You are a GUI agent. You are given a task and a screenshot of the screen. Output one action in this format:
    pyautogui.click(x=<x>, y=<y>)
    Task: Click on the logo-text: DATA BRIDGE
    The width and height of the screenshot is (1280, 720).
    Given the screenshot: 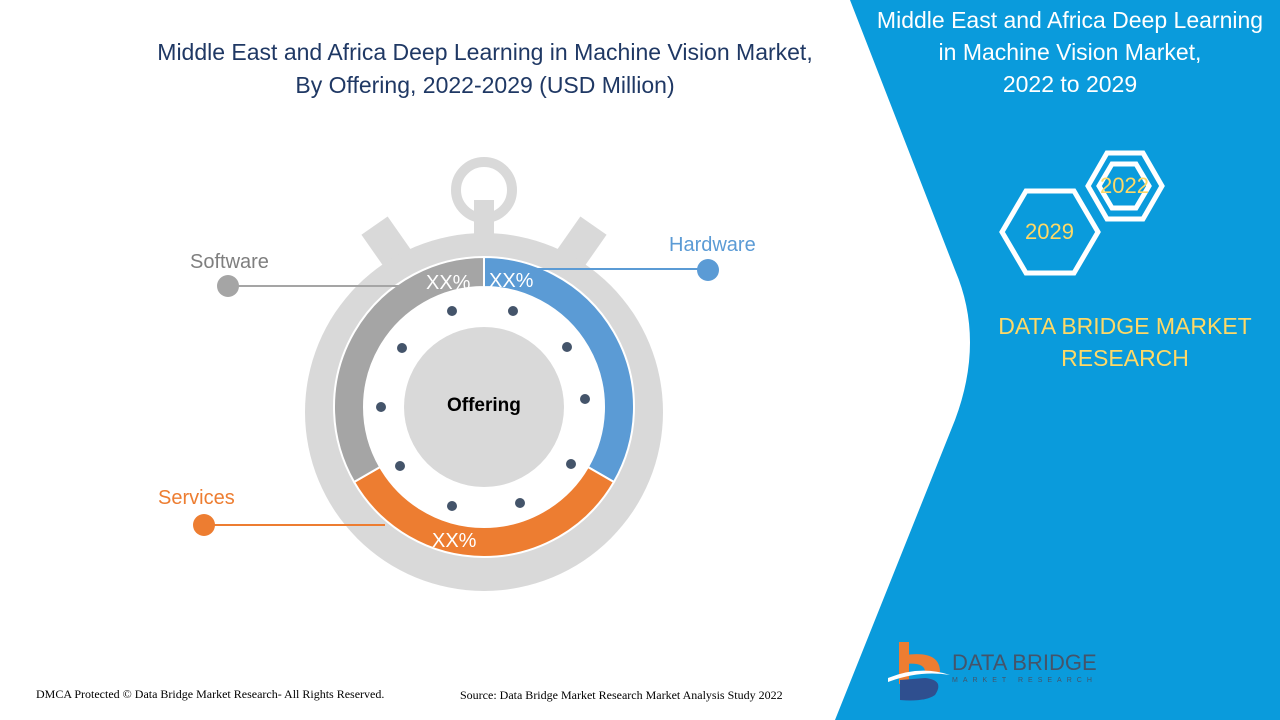 What is the action you would take?
    pyautogui.click(x=1024, y=662)
    